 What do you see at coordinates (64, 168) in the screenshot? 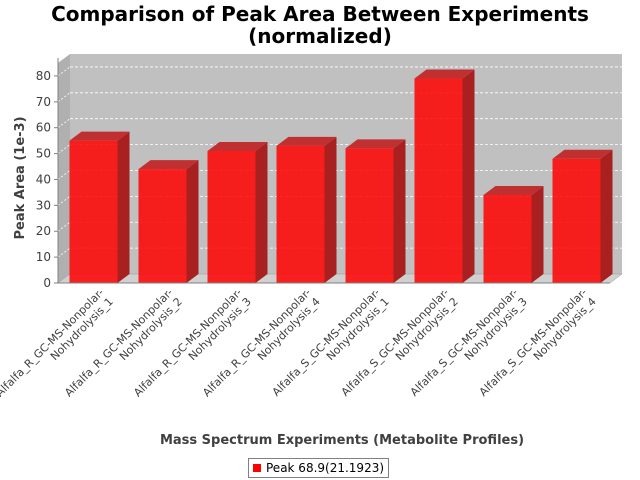
I see `plot-left-wall` at bounding box center [64, 168].